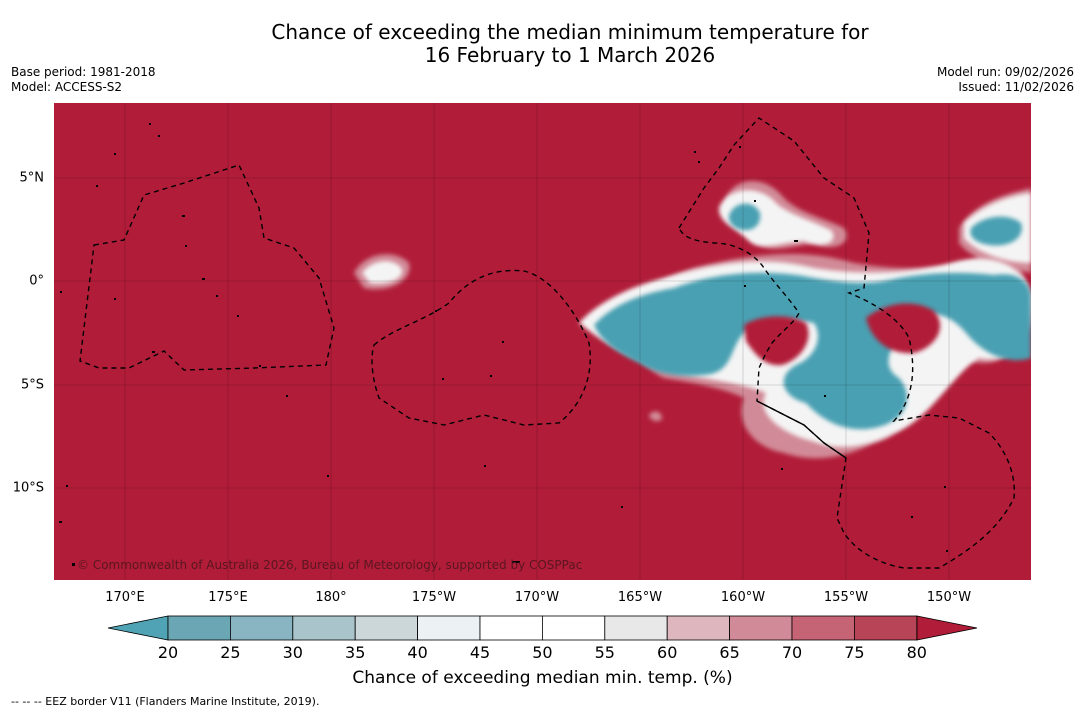 The width and height of the screenshot is (1085, 713). Describe the element at coordinates (168, 652) in the screenshot. I see `colorbar-tick-label: 20` at that location.